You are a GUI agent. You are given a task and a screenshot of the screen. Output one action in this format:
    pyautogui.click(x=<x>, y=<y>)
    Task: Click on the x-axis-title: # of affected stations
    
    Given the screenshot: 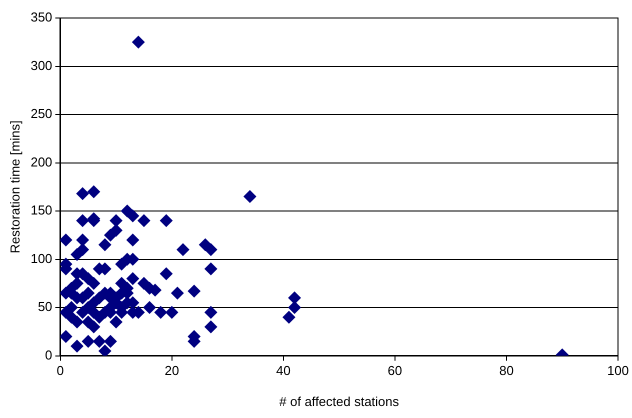 What is the action you would take?
    pyautogui.click(x=339, y=401)
    